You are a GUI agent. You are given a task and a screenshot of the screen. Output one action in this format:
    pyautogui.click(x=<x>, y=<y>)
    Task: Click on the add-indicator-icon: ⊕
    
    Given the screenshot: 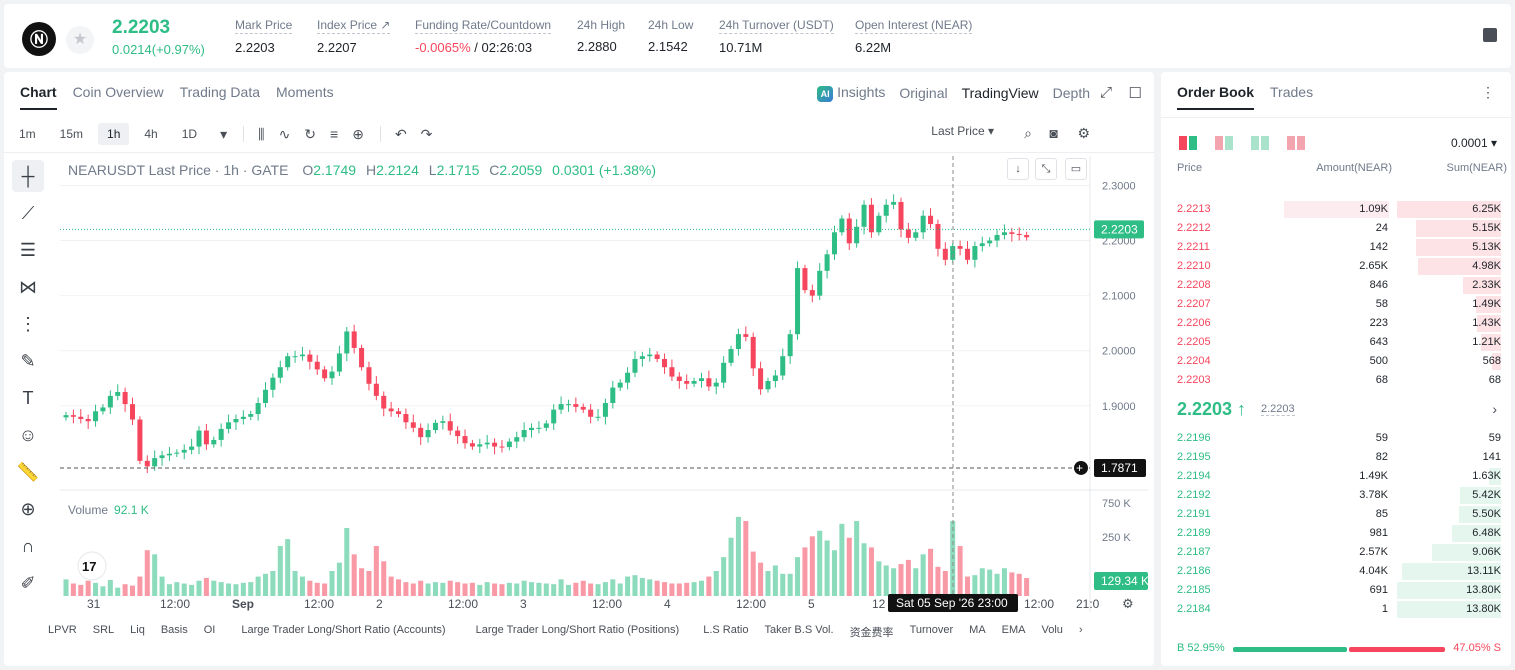 What is the action you would take?
    pyautogui.click(x=358, y=133)
    